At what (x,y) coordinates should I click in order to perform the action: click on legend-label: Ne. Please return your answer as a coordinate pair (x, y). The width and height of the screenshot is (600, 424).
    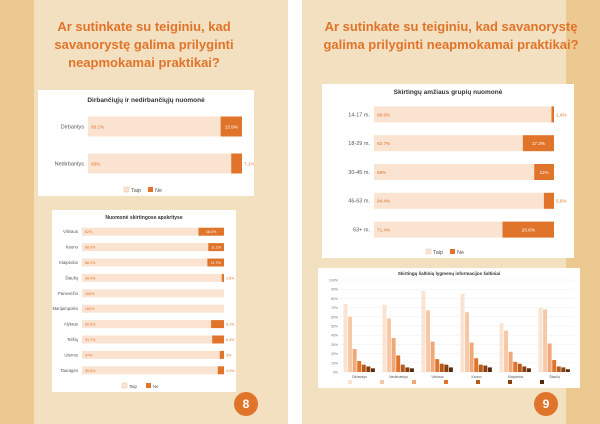
    Looking at the image, I should click on (460, 253).